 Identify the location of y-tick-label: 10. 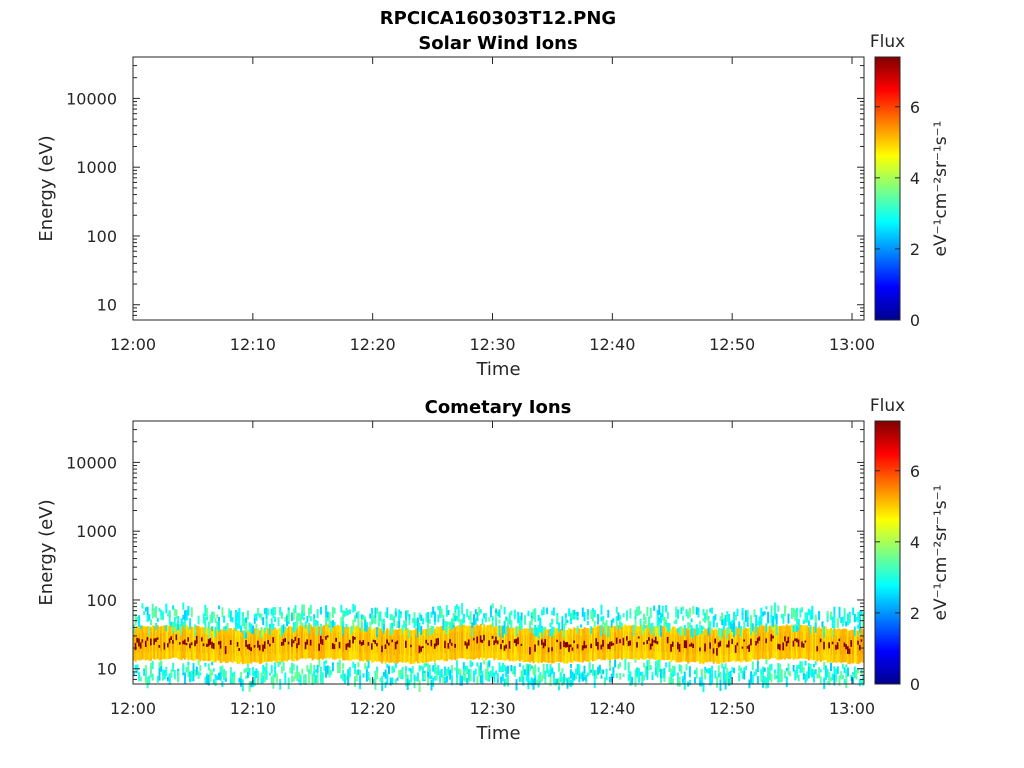
(107, 305).